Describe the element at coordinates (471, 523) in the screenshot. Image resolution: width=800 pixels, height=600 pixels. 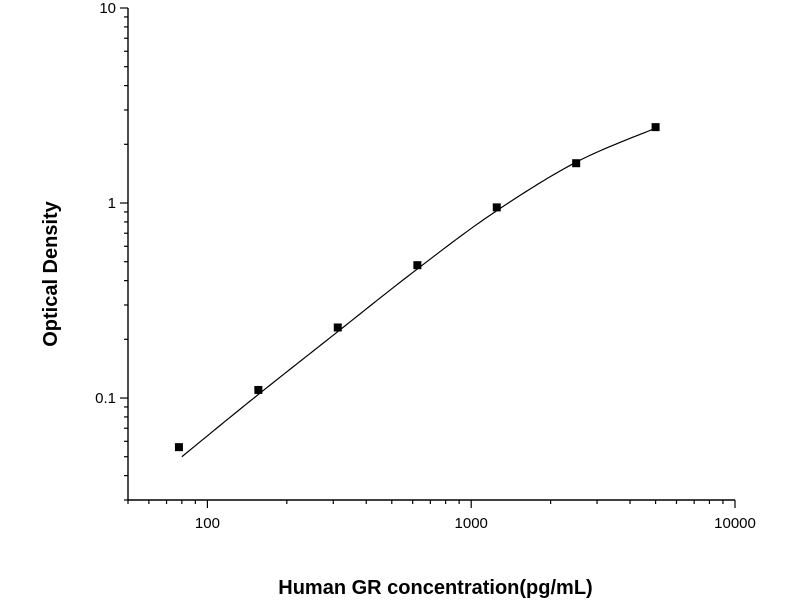
I see `x-tick-label: 1000` at that location.